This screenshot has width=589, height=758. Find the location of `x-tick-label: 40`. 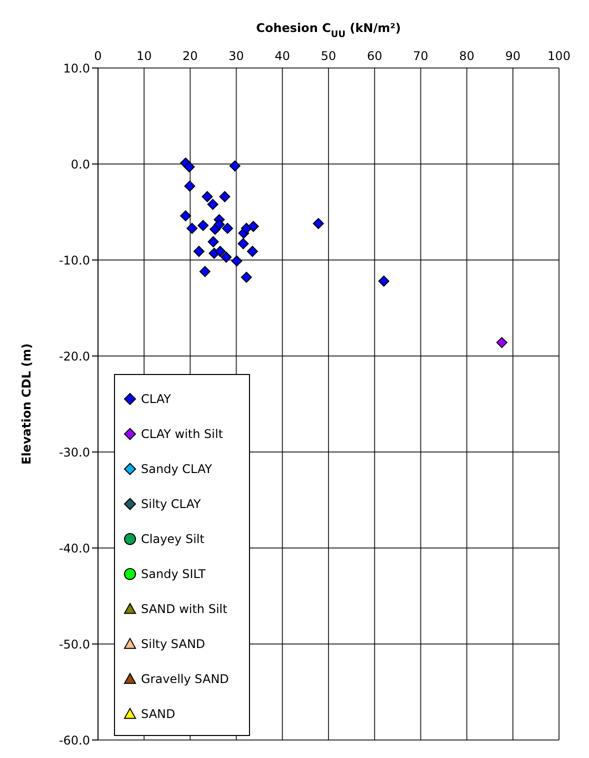

x-tick-label: 40 is located at coordinates (282, 56).